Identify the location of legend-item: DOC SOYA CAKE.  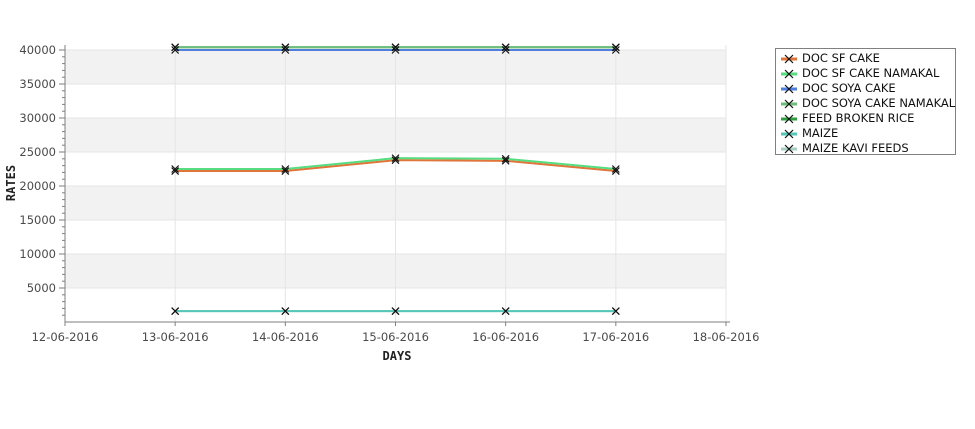
(868, 88).